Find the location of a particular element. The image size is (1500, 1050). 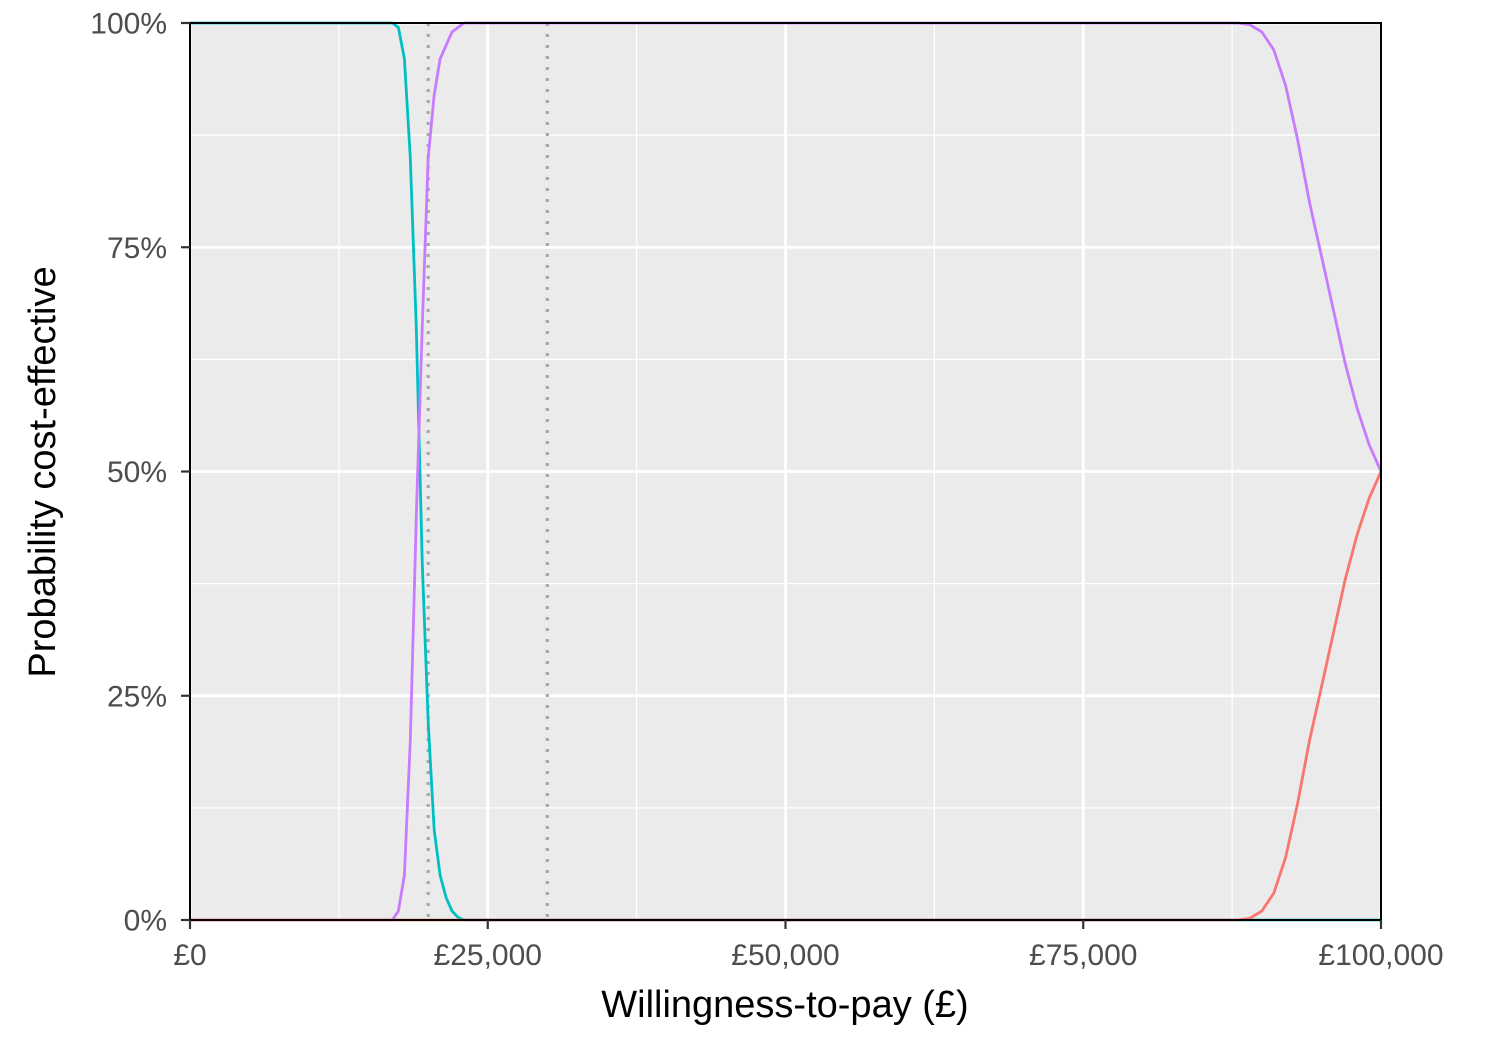

y-axis: 0% 25% 50% 75% 100% is located at coordinates (140, 473).